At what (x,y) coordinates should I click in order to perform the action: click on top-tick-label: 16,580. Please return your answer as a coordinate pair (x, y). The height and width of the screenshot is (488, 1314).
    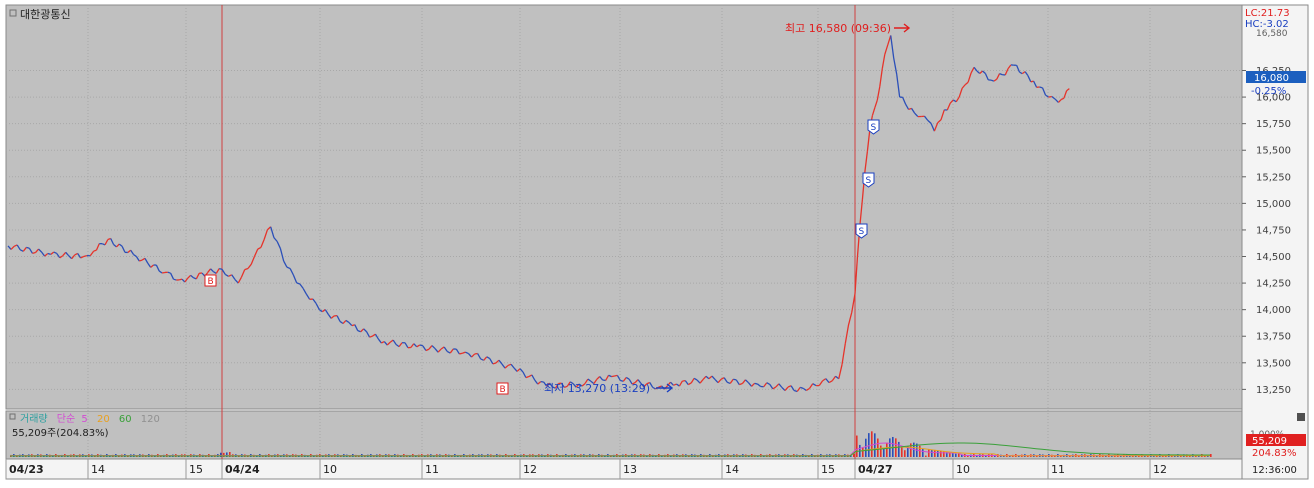
    Looking at the image, I should click on (1272, 34).